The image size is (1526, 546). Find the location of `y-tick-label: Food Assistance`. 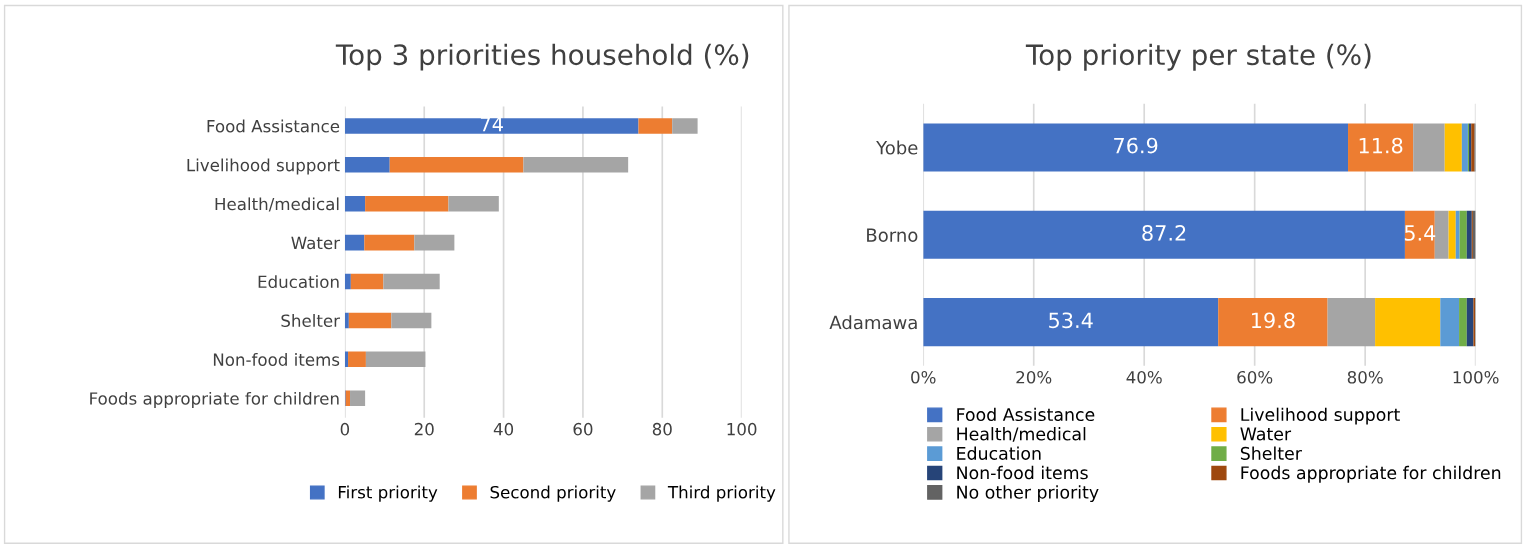

y-tick-label: Food Assistance is located at coordinates (273, 126).